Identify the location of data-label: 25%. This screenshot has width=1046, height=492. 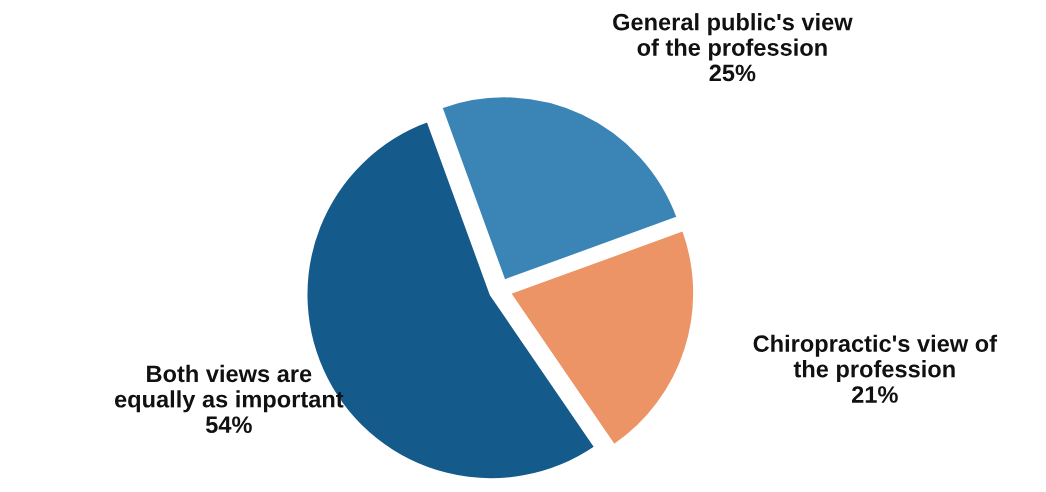
(732, 73).